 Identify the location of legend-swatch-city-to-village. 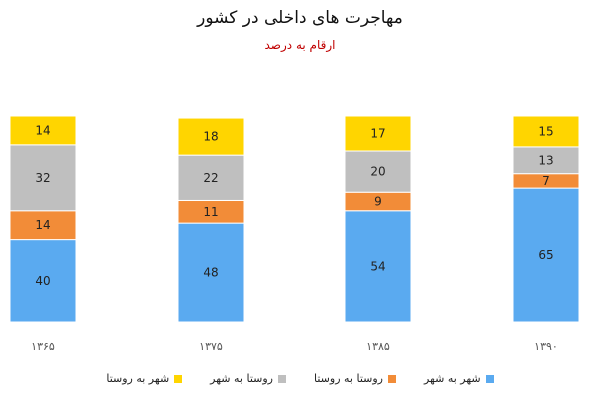
(178, 378).